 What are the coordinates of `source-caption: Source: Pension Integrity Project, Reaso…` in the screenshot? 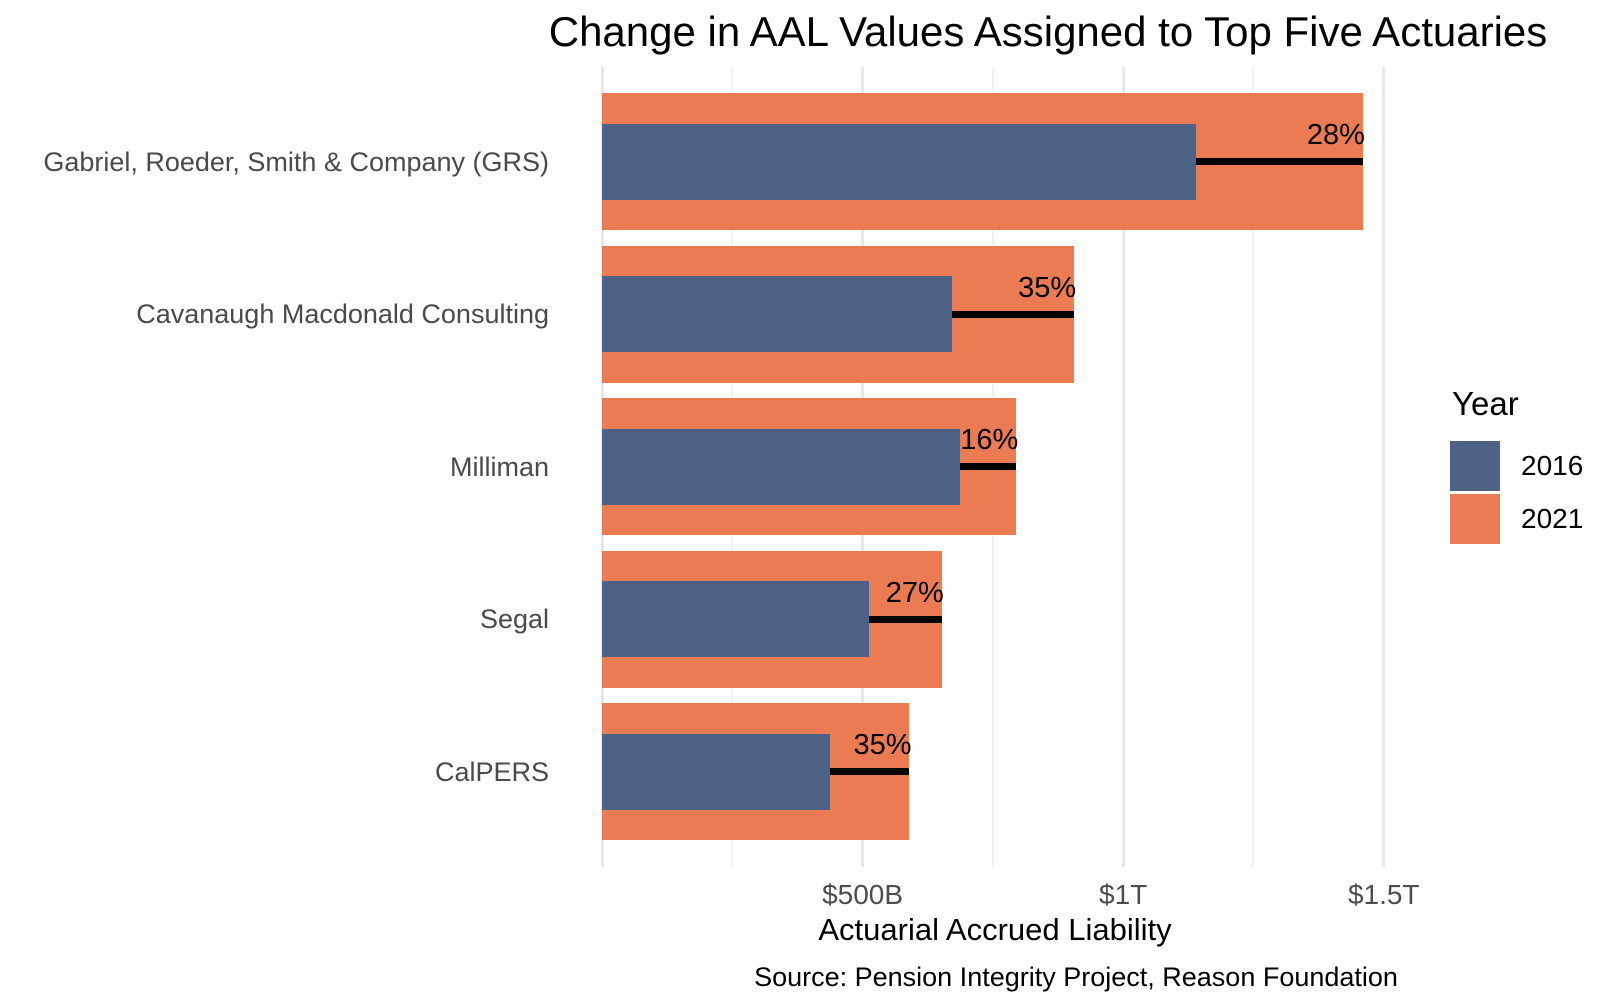 It's located at (1076, 977).